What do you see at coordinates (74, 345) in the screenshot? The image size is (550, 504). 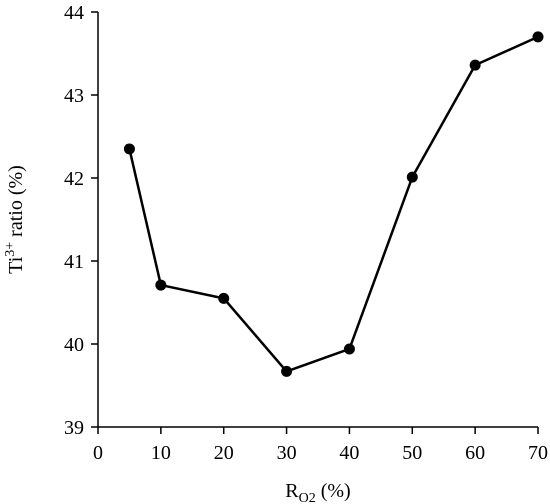 I see `y-tick-label: 40` at bounding box center [74, 345].